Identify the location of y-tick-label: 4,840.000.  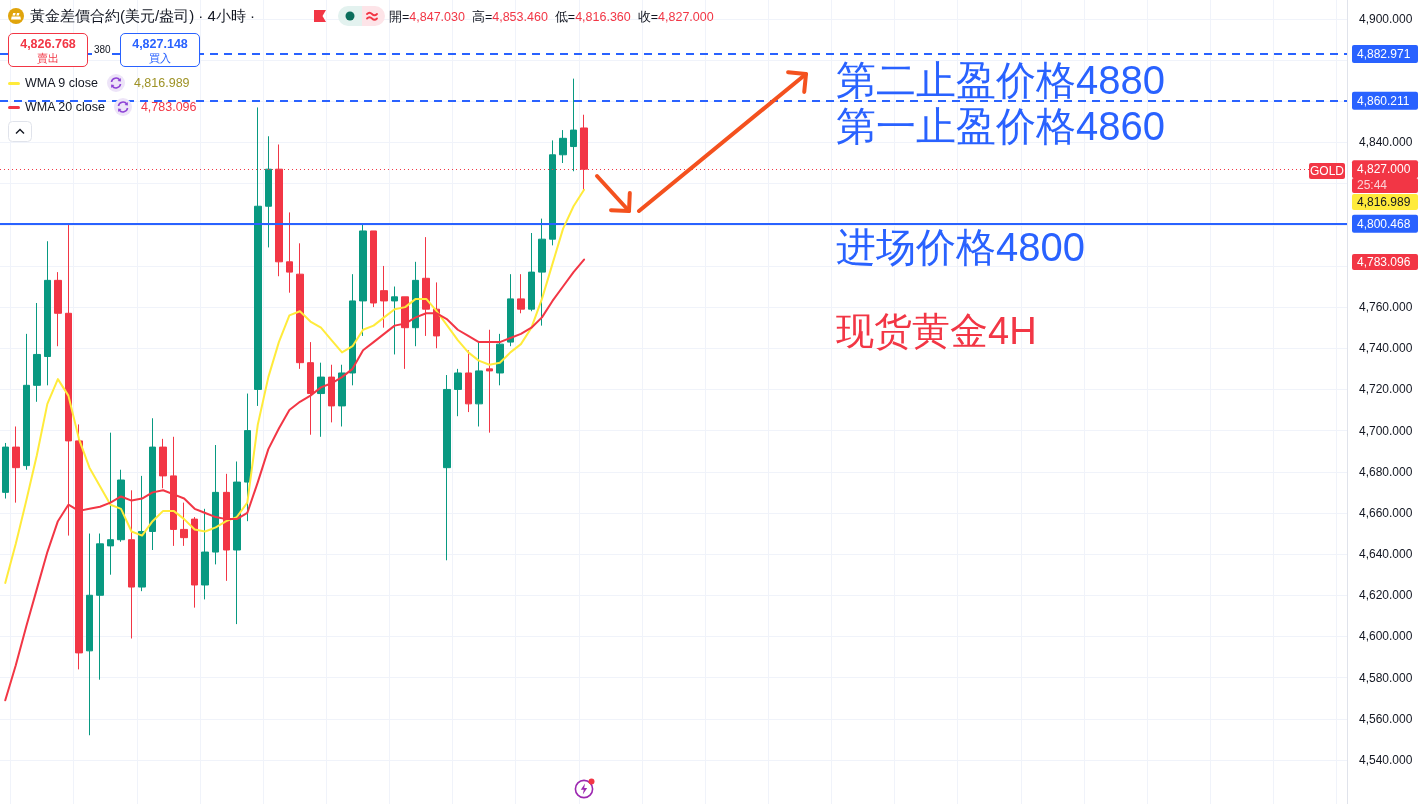
(1386, 142).